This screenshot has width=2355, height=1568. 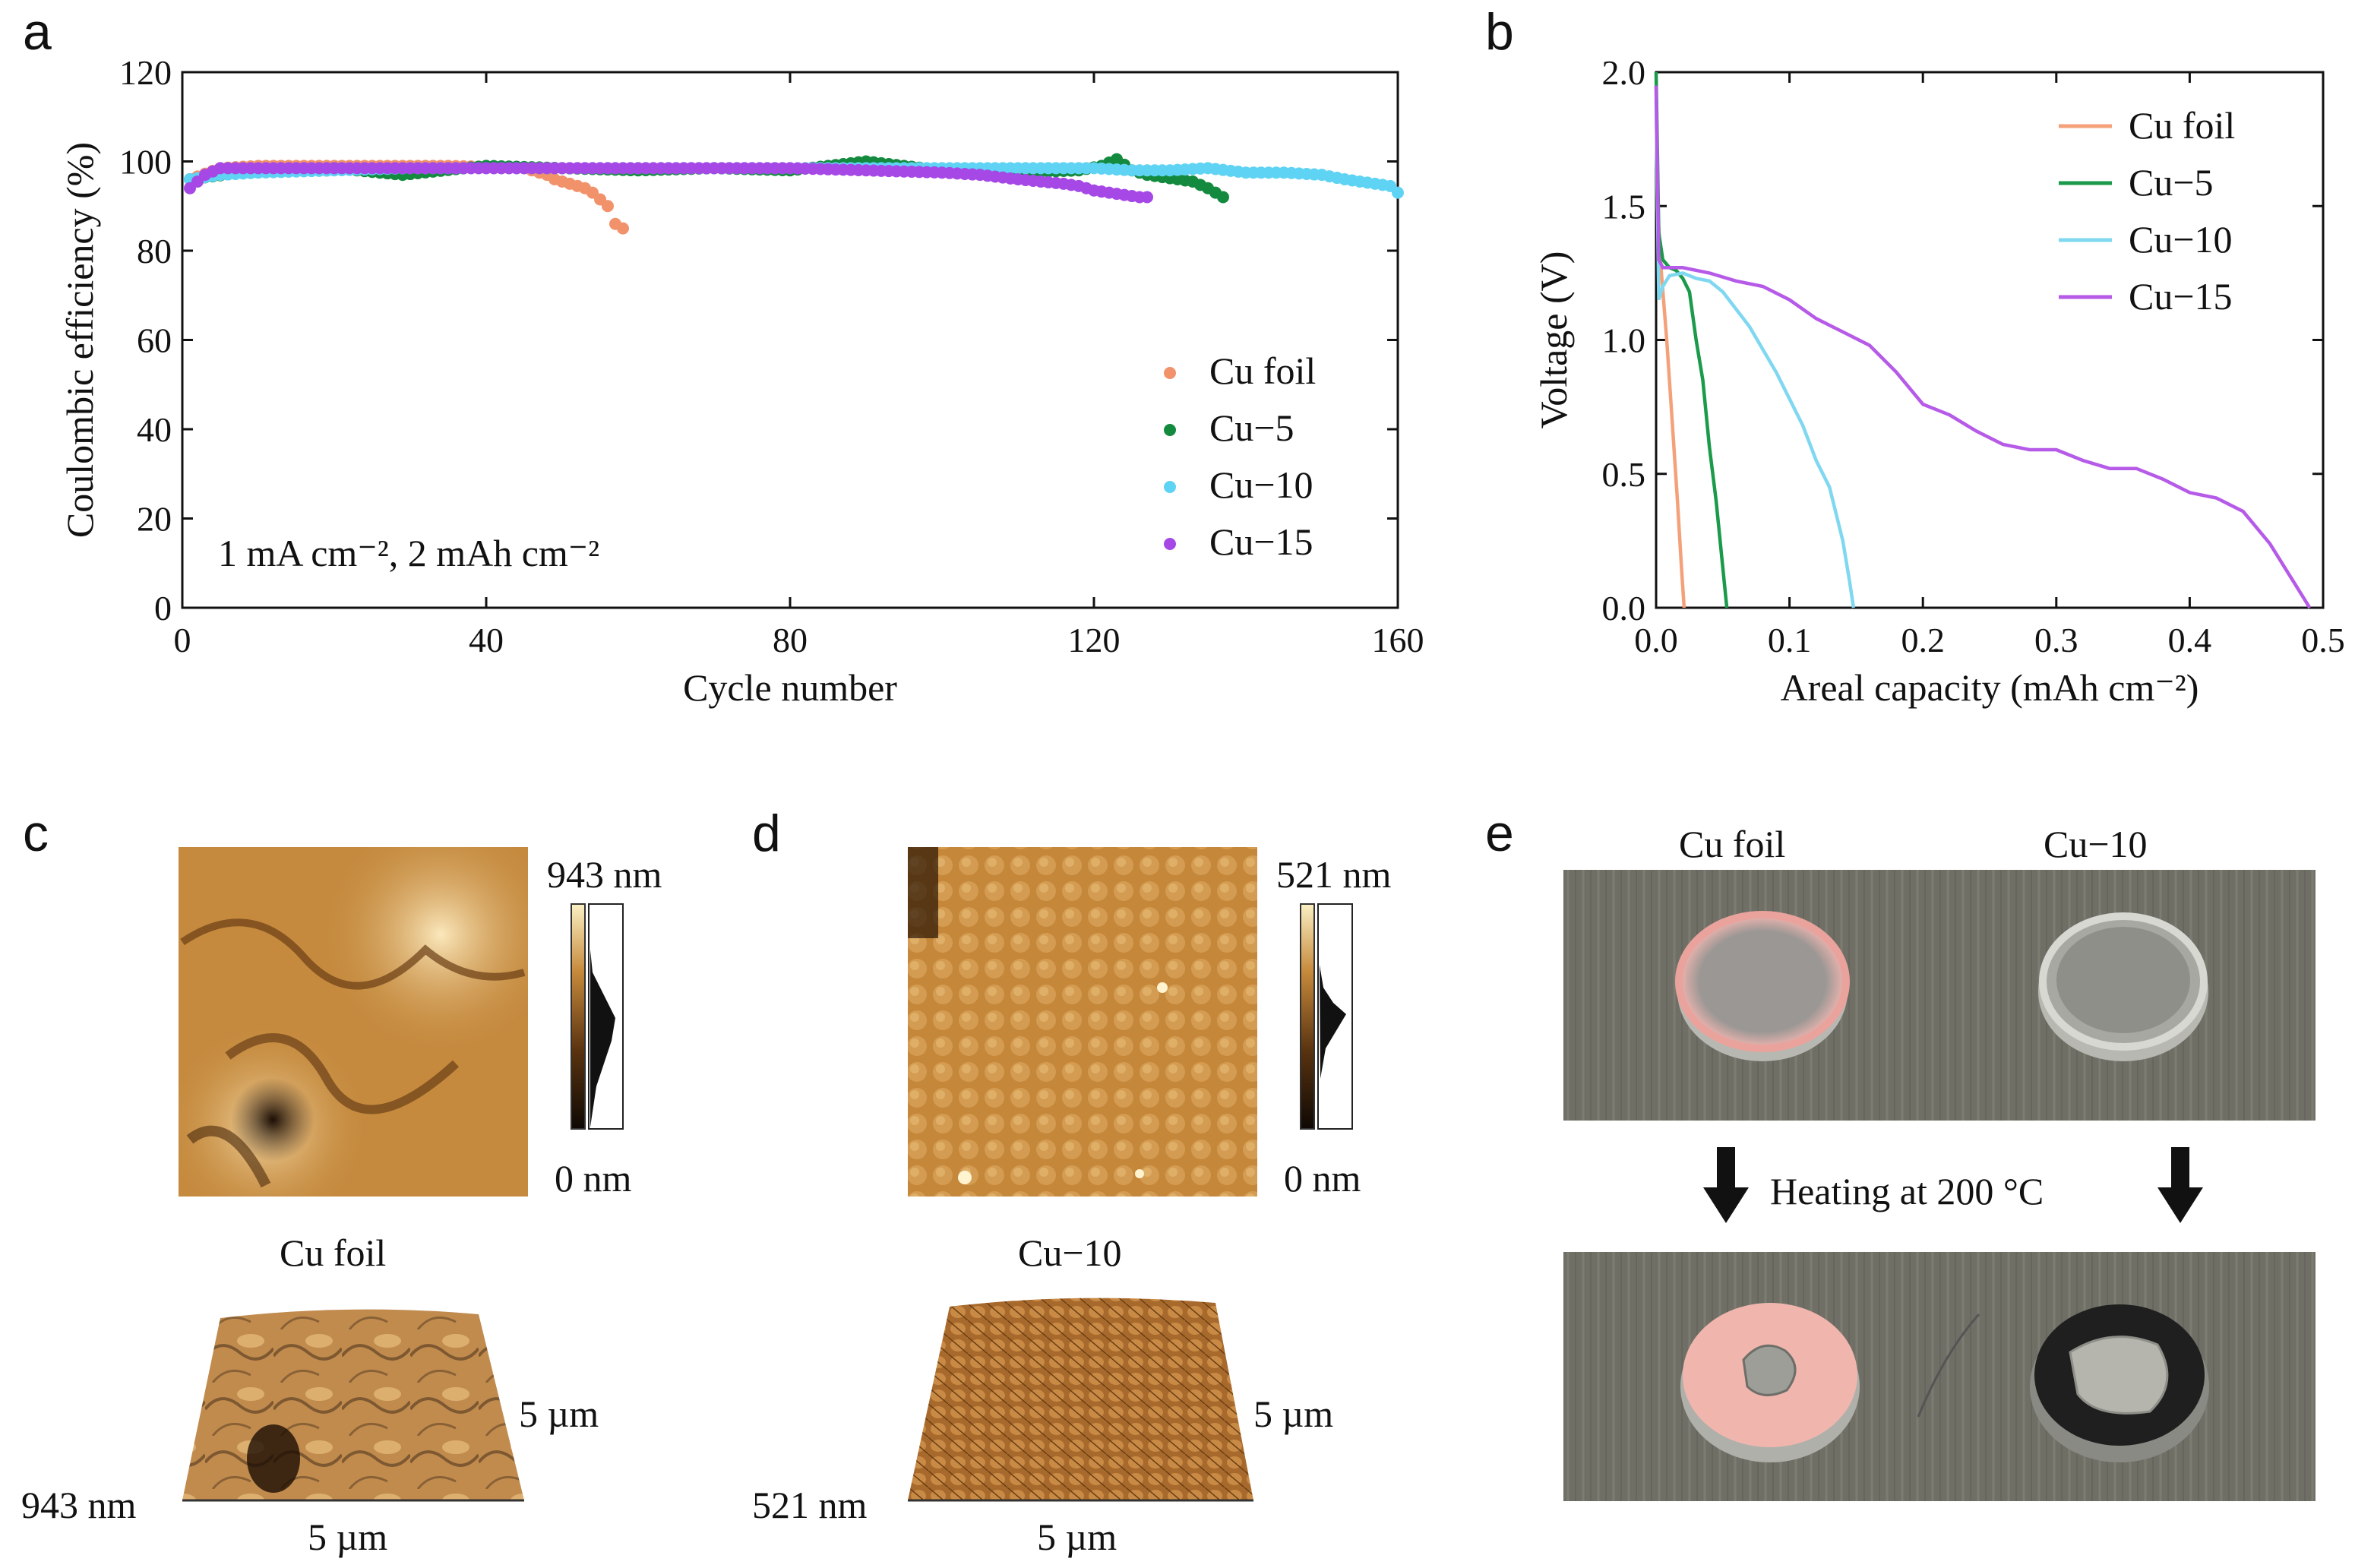 I want to click on x-tick-label: 0.4, so click(x=2190, y=640).